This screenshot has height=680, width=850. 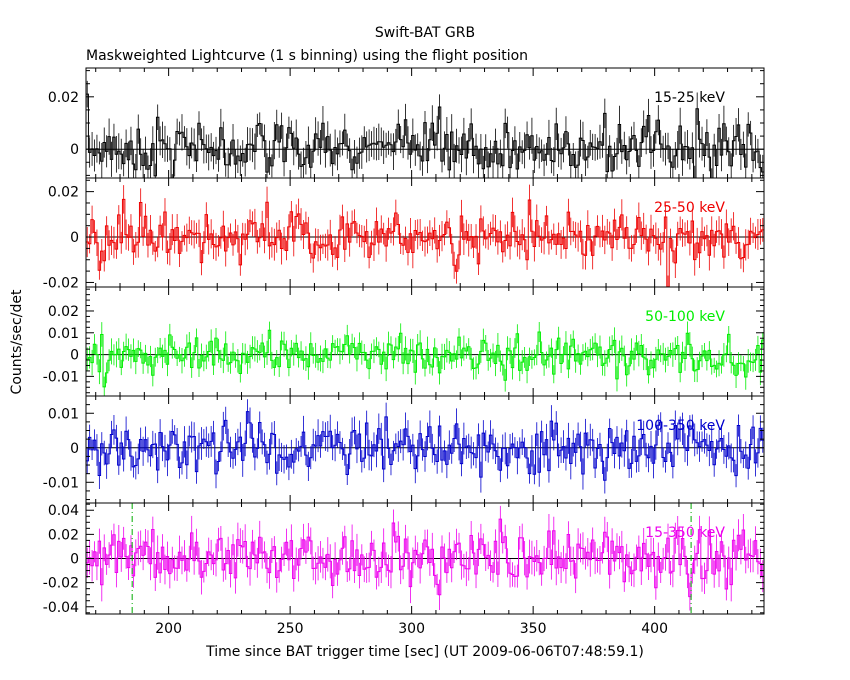 I want to click on panel-25-50-kev: -0.02 0 0.02 25-50 keV, so click(x=404, y=234).